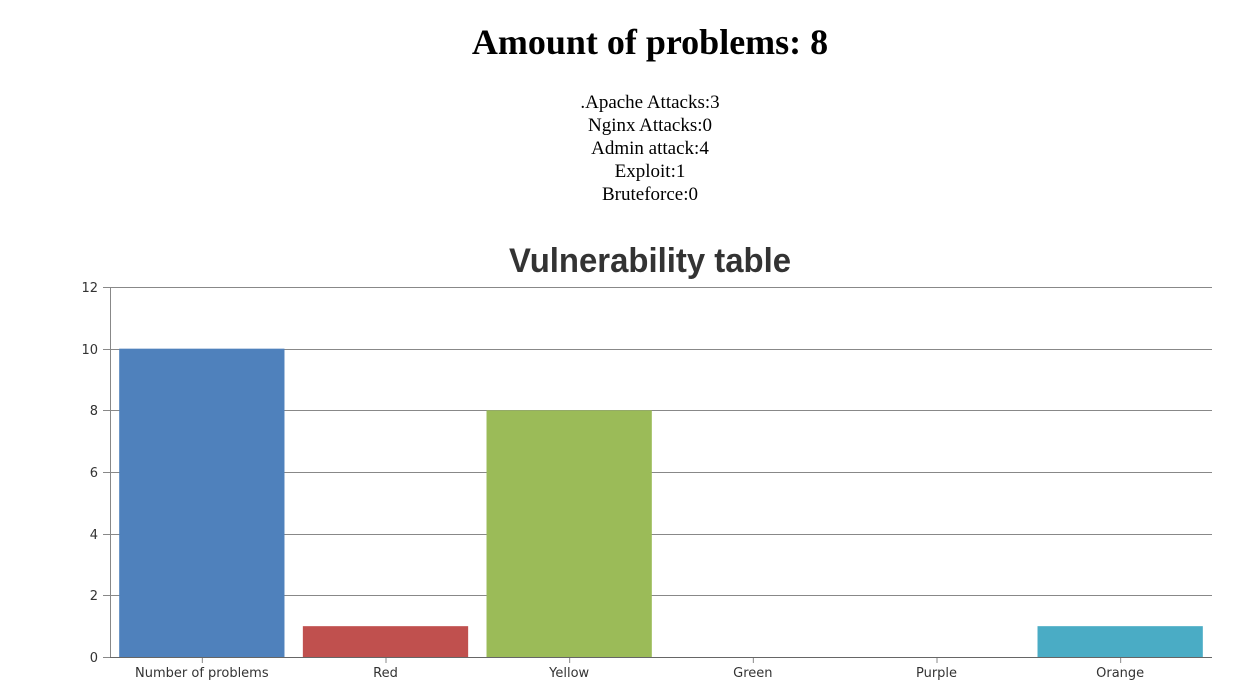 The image size is (1250, 686). I want to click on y-tick-label: 12, so click(89, 288).